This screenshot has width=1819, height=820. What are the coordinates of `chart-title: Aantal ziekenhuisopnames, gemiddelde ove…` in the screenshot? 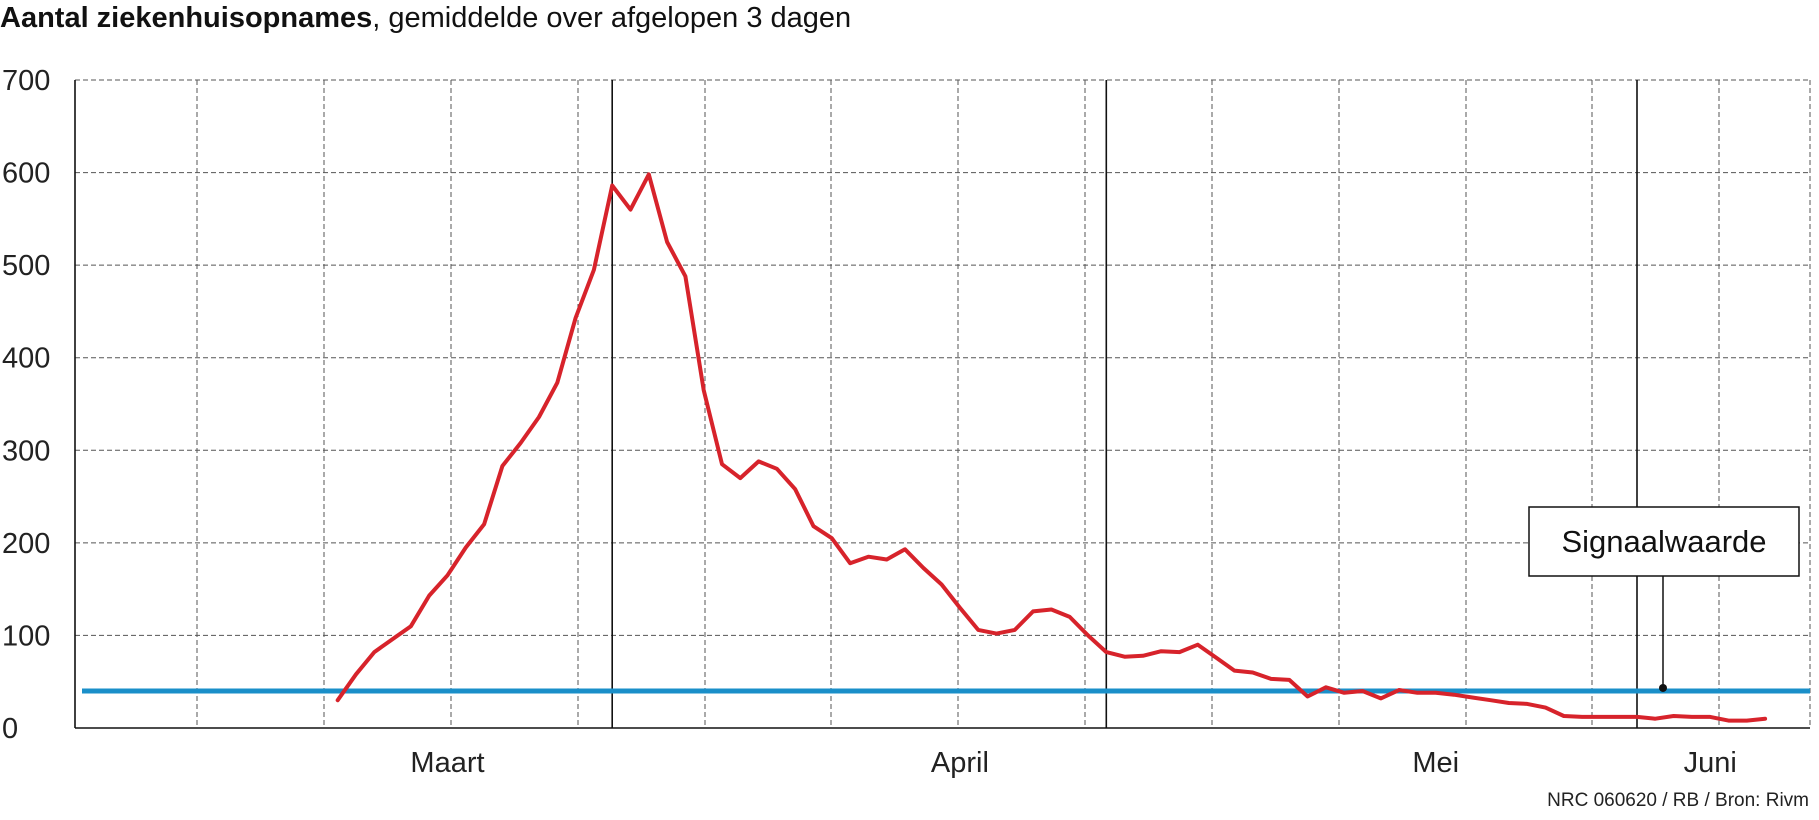 It's located at (425, 18).